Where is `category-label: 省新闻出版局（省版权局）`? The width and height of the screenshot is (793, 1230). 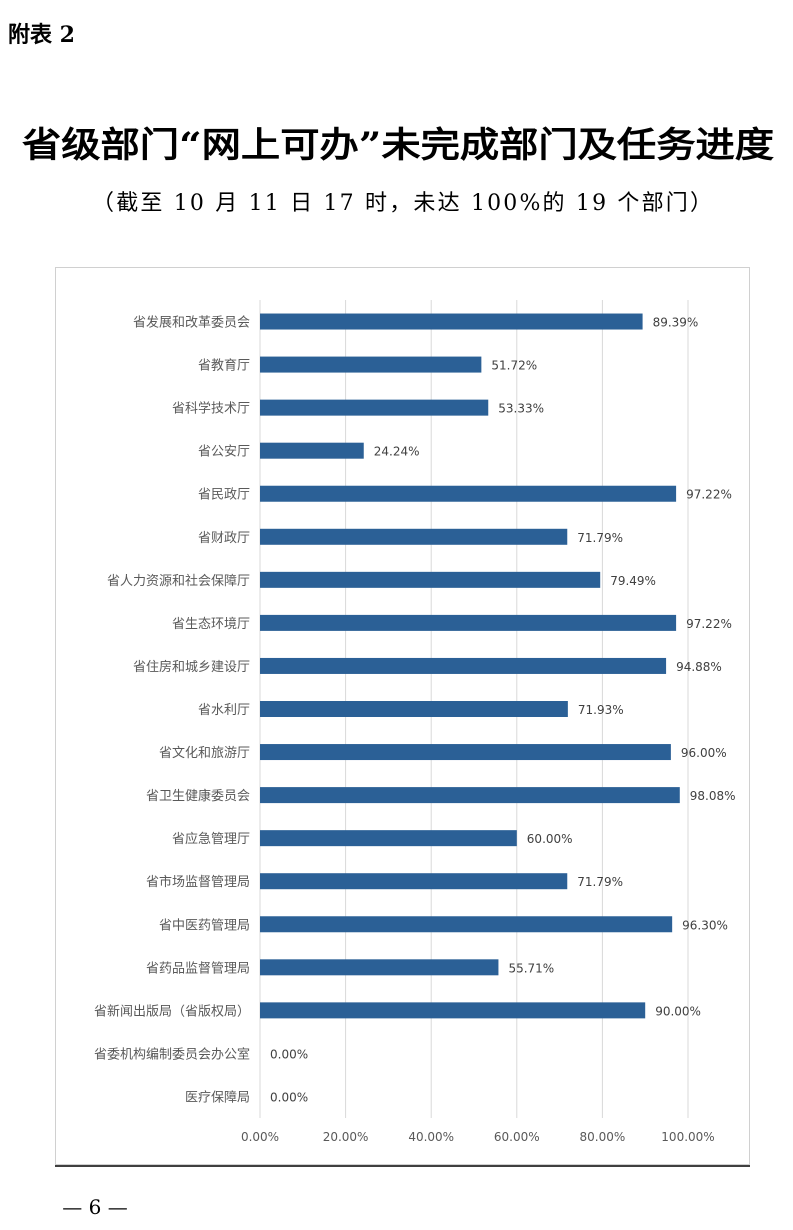 category-label: 省新闻出版局（省版权局） is located at coordinates (172, 1011).